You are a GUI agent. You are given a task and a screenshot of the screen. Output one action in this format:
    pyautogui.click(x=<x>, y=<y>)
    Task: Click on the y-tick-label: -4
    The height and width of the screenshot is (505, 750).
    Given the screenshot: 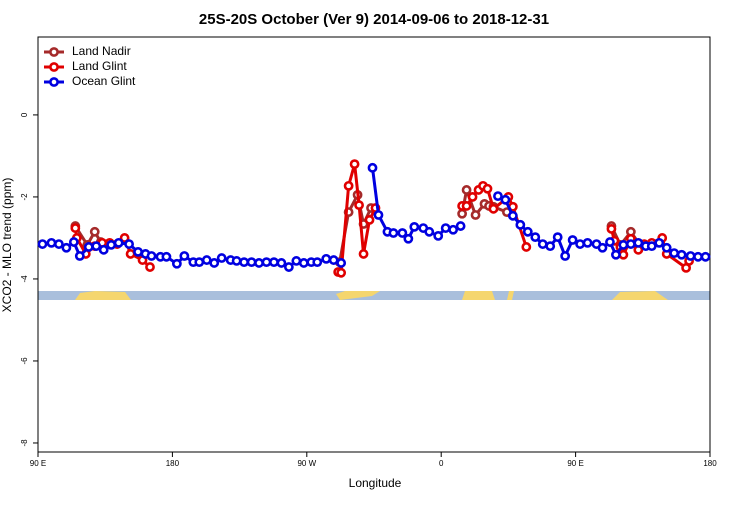 What is the action you would take?
    pyautogui.click(x=24, y=279)
    